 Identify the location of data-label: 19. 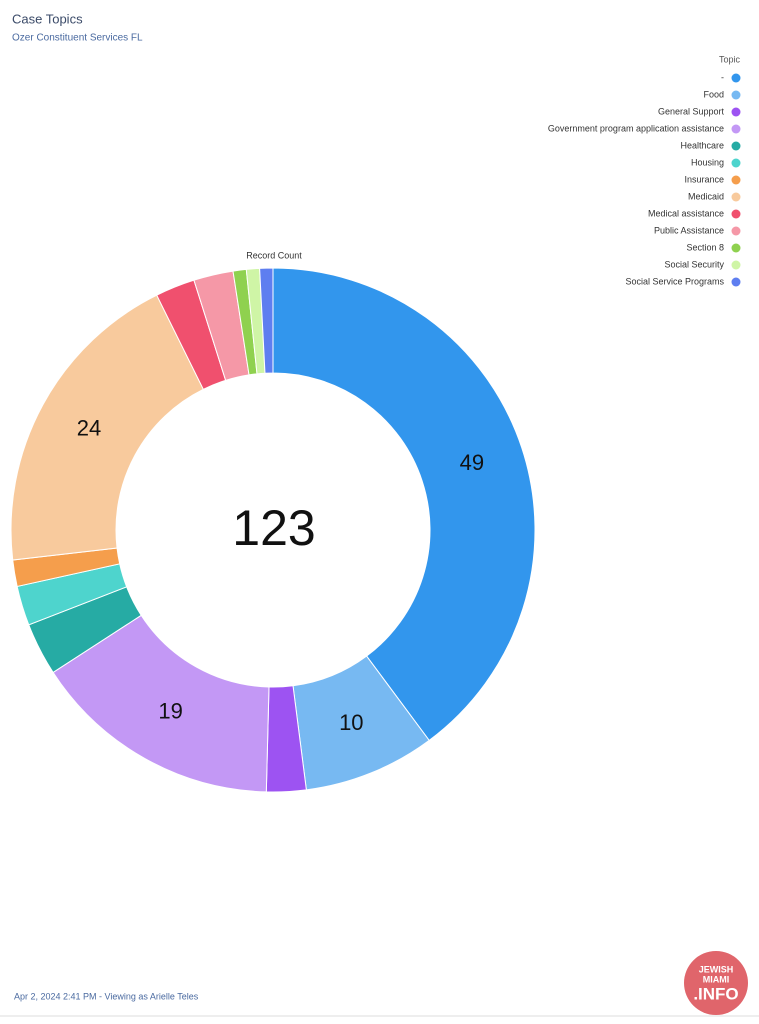
(170, 711).